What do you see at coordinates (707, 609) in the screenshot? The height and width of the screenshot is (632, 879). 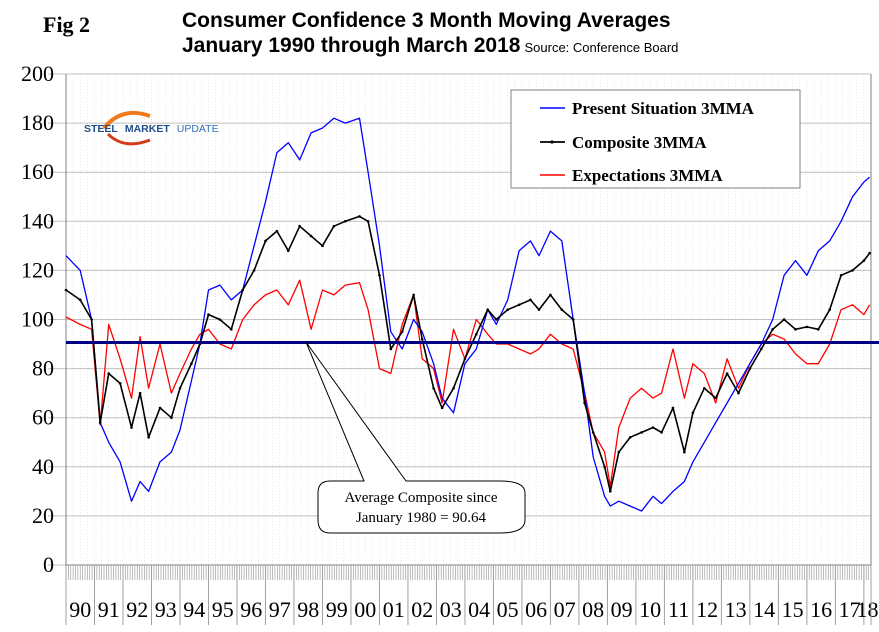 I see `x-tick-label: 12` at bounding box center [707, 609].